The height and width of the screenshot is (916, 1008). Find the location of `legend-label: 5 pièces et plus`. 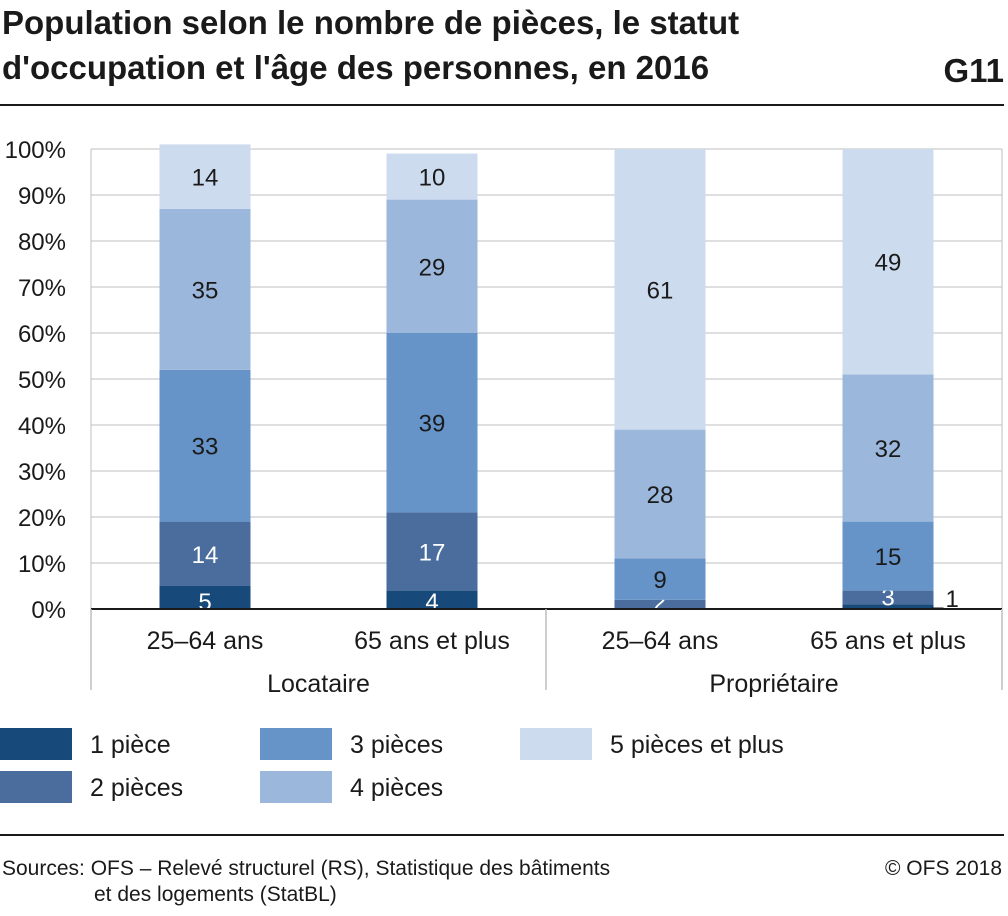

legend-label: 5 pièces et plus is located at coordinates (697, 745).